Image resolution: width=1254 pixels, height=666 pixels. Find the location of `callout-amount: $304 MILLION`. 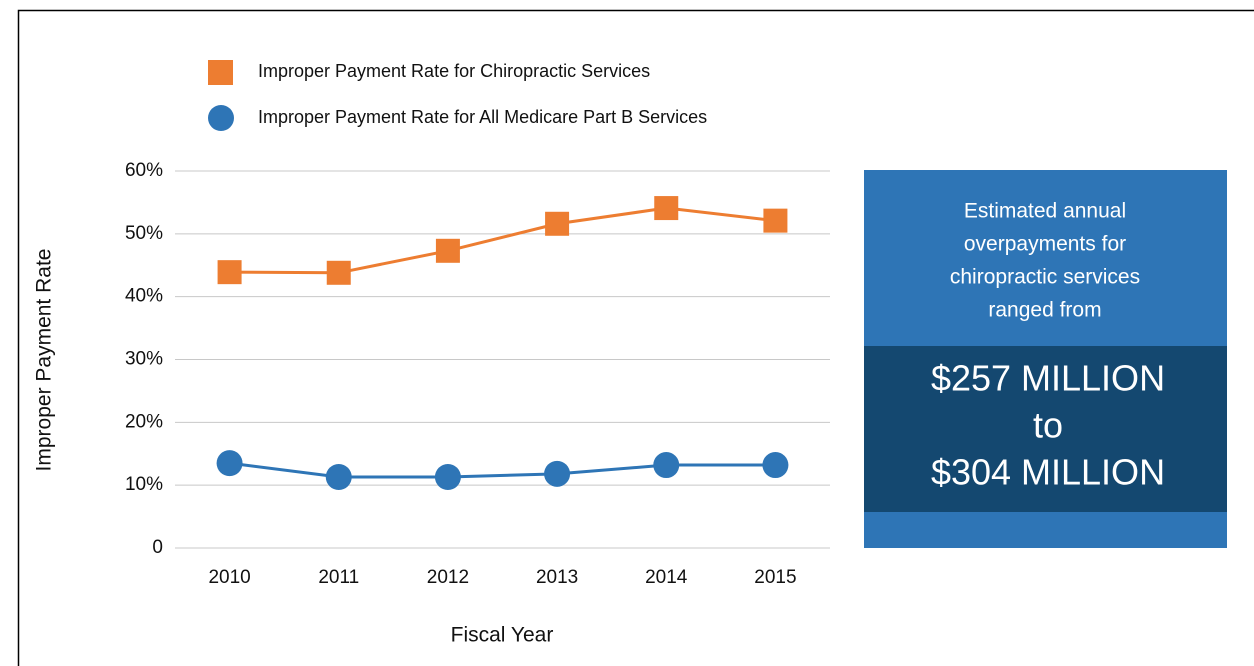

callout-amount: $304 MILLION is located at coordinates (1048, 472).